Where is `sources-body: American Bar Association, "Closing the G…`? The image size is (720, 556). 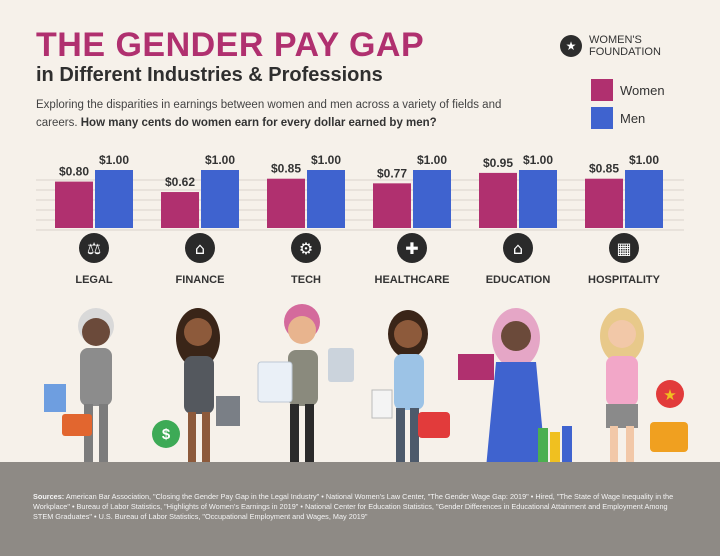 sources-body: American Bar Association, "Closing the G… is located at coordinates (353, 506).